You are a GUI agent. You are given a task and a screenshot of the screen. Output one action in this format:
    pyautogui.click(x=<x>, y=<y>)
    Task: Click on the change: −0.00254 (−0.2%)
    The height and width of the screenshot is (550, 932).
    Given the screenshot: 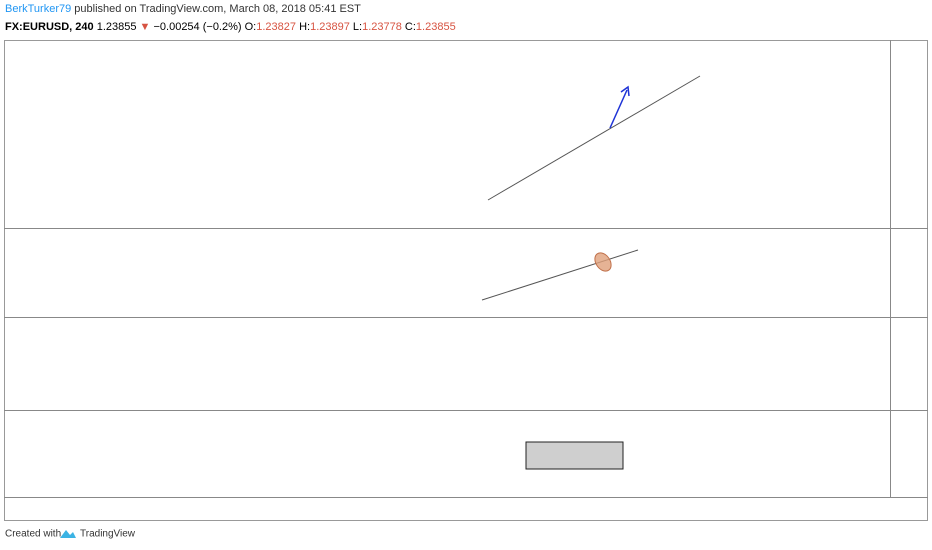 What is the action you would take?
    pyautogui.click(x=197, y=27)
    